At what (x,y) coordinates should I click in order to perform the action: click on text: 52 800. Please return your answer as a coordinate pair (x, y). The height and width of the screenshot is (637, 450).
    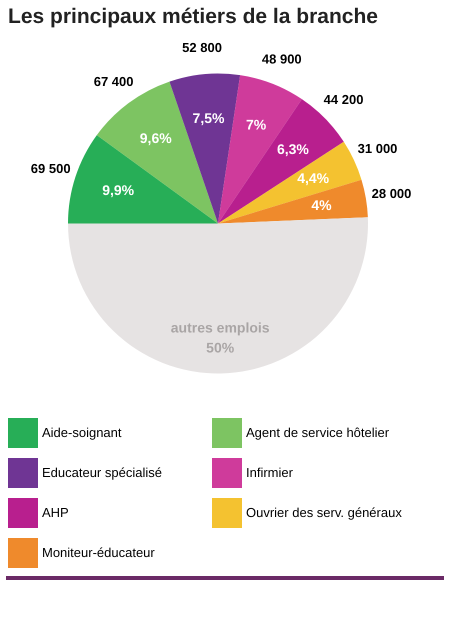
    Looking at the image, I should click on (202, 48).